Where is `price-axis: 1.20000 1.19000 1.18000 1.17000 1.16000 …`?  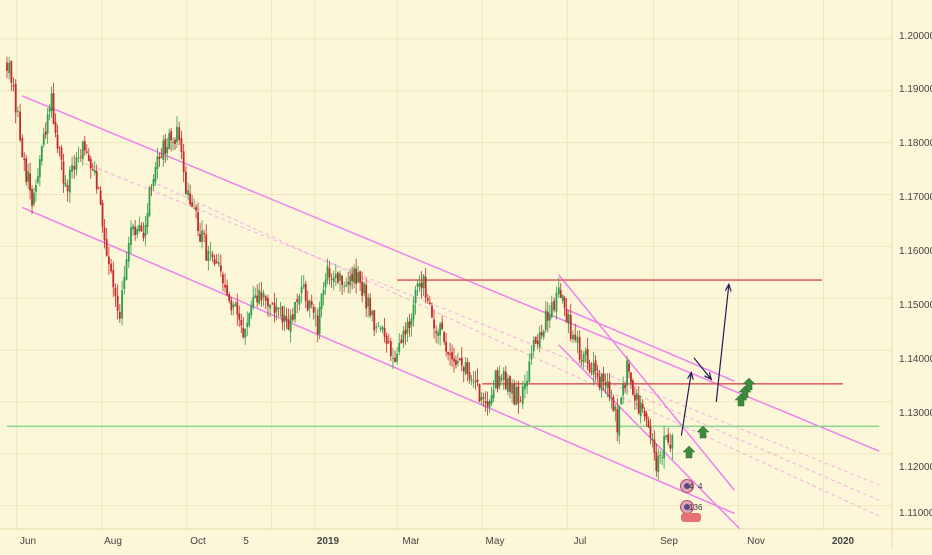 price-axis: 1.20000 1.19000 1.18000 1.17000 1.16000 … is located at coordinates (915, 275).